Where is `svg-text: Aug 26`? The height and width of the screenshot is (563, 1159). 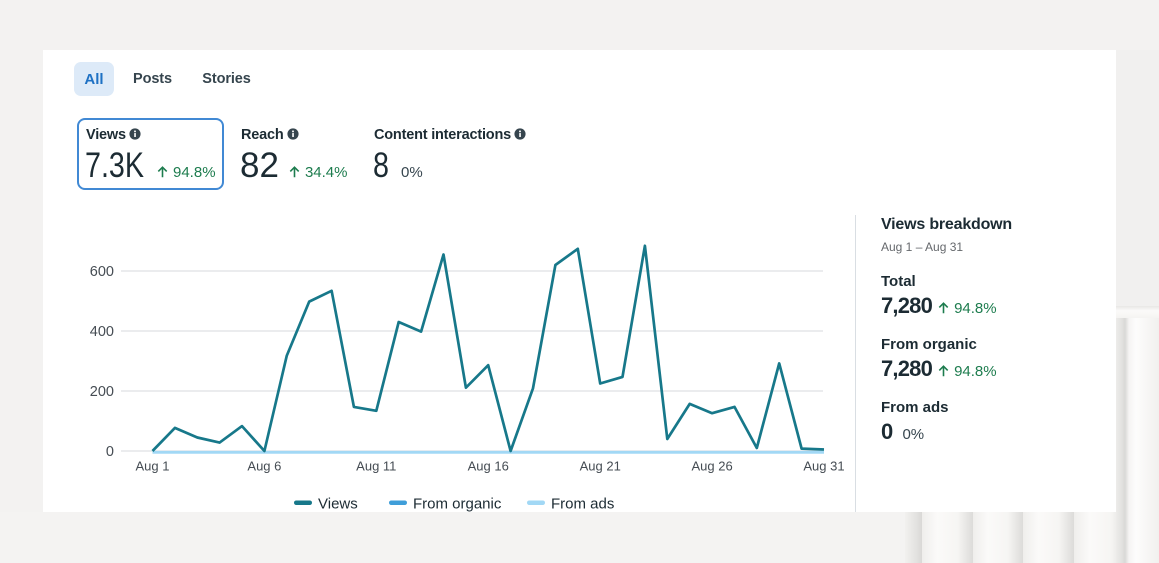
svg-text: Aug 26 is located at coordinates (711, 466).